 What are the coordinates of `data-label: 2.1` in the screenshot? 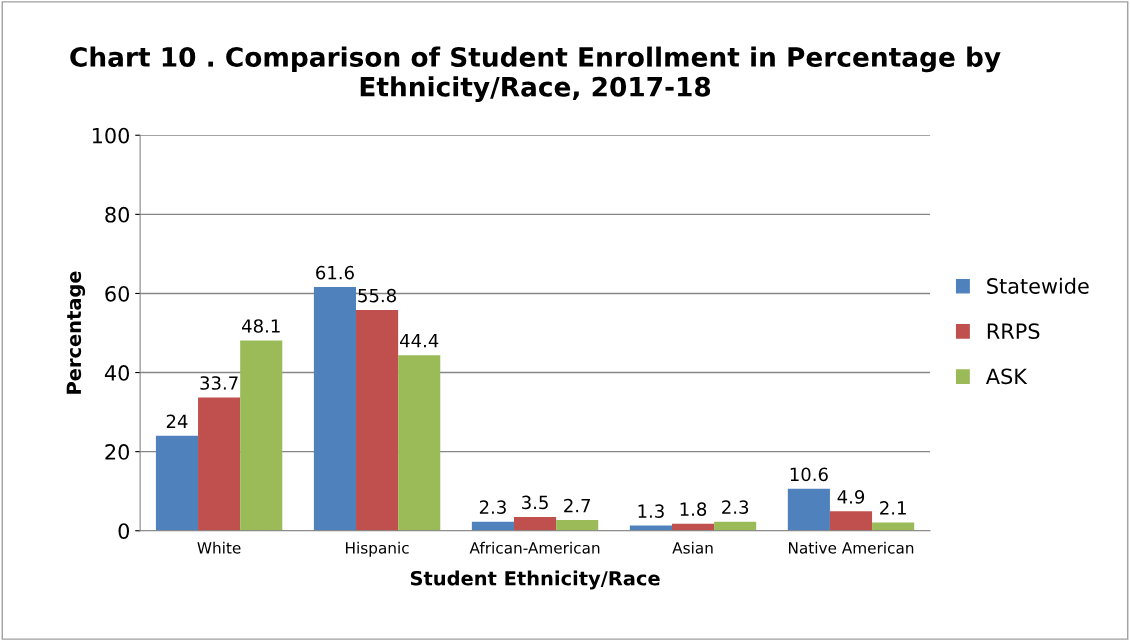 It's located at (893, 508).